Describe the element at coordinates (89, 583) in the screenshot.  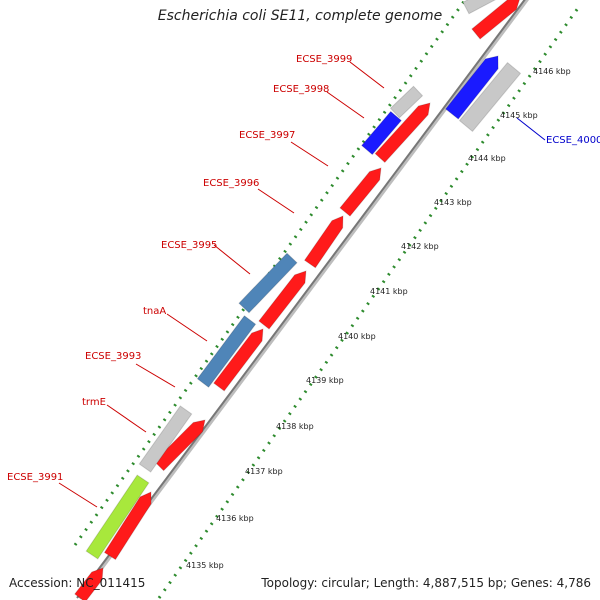
I see `gene-red-g17` at that location.